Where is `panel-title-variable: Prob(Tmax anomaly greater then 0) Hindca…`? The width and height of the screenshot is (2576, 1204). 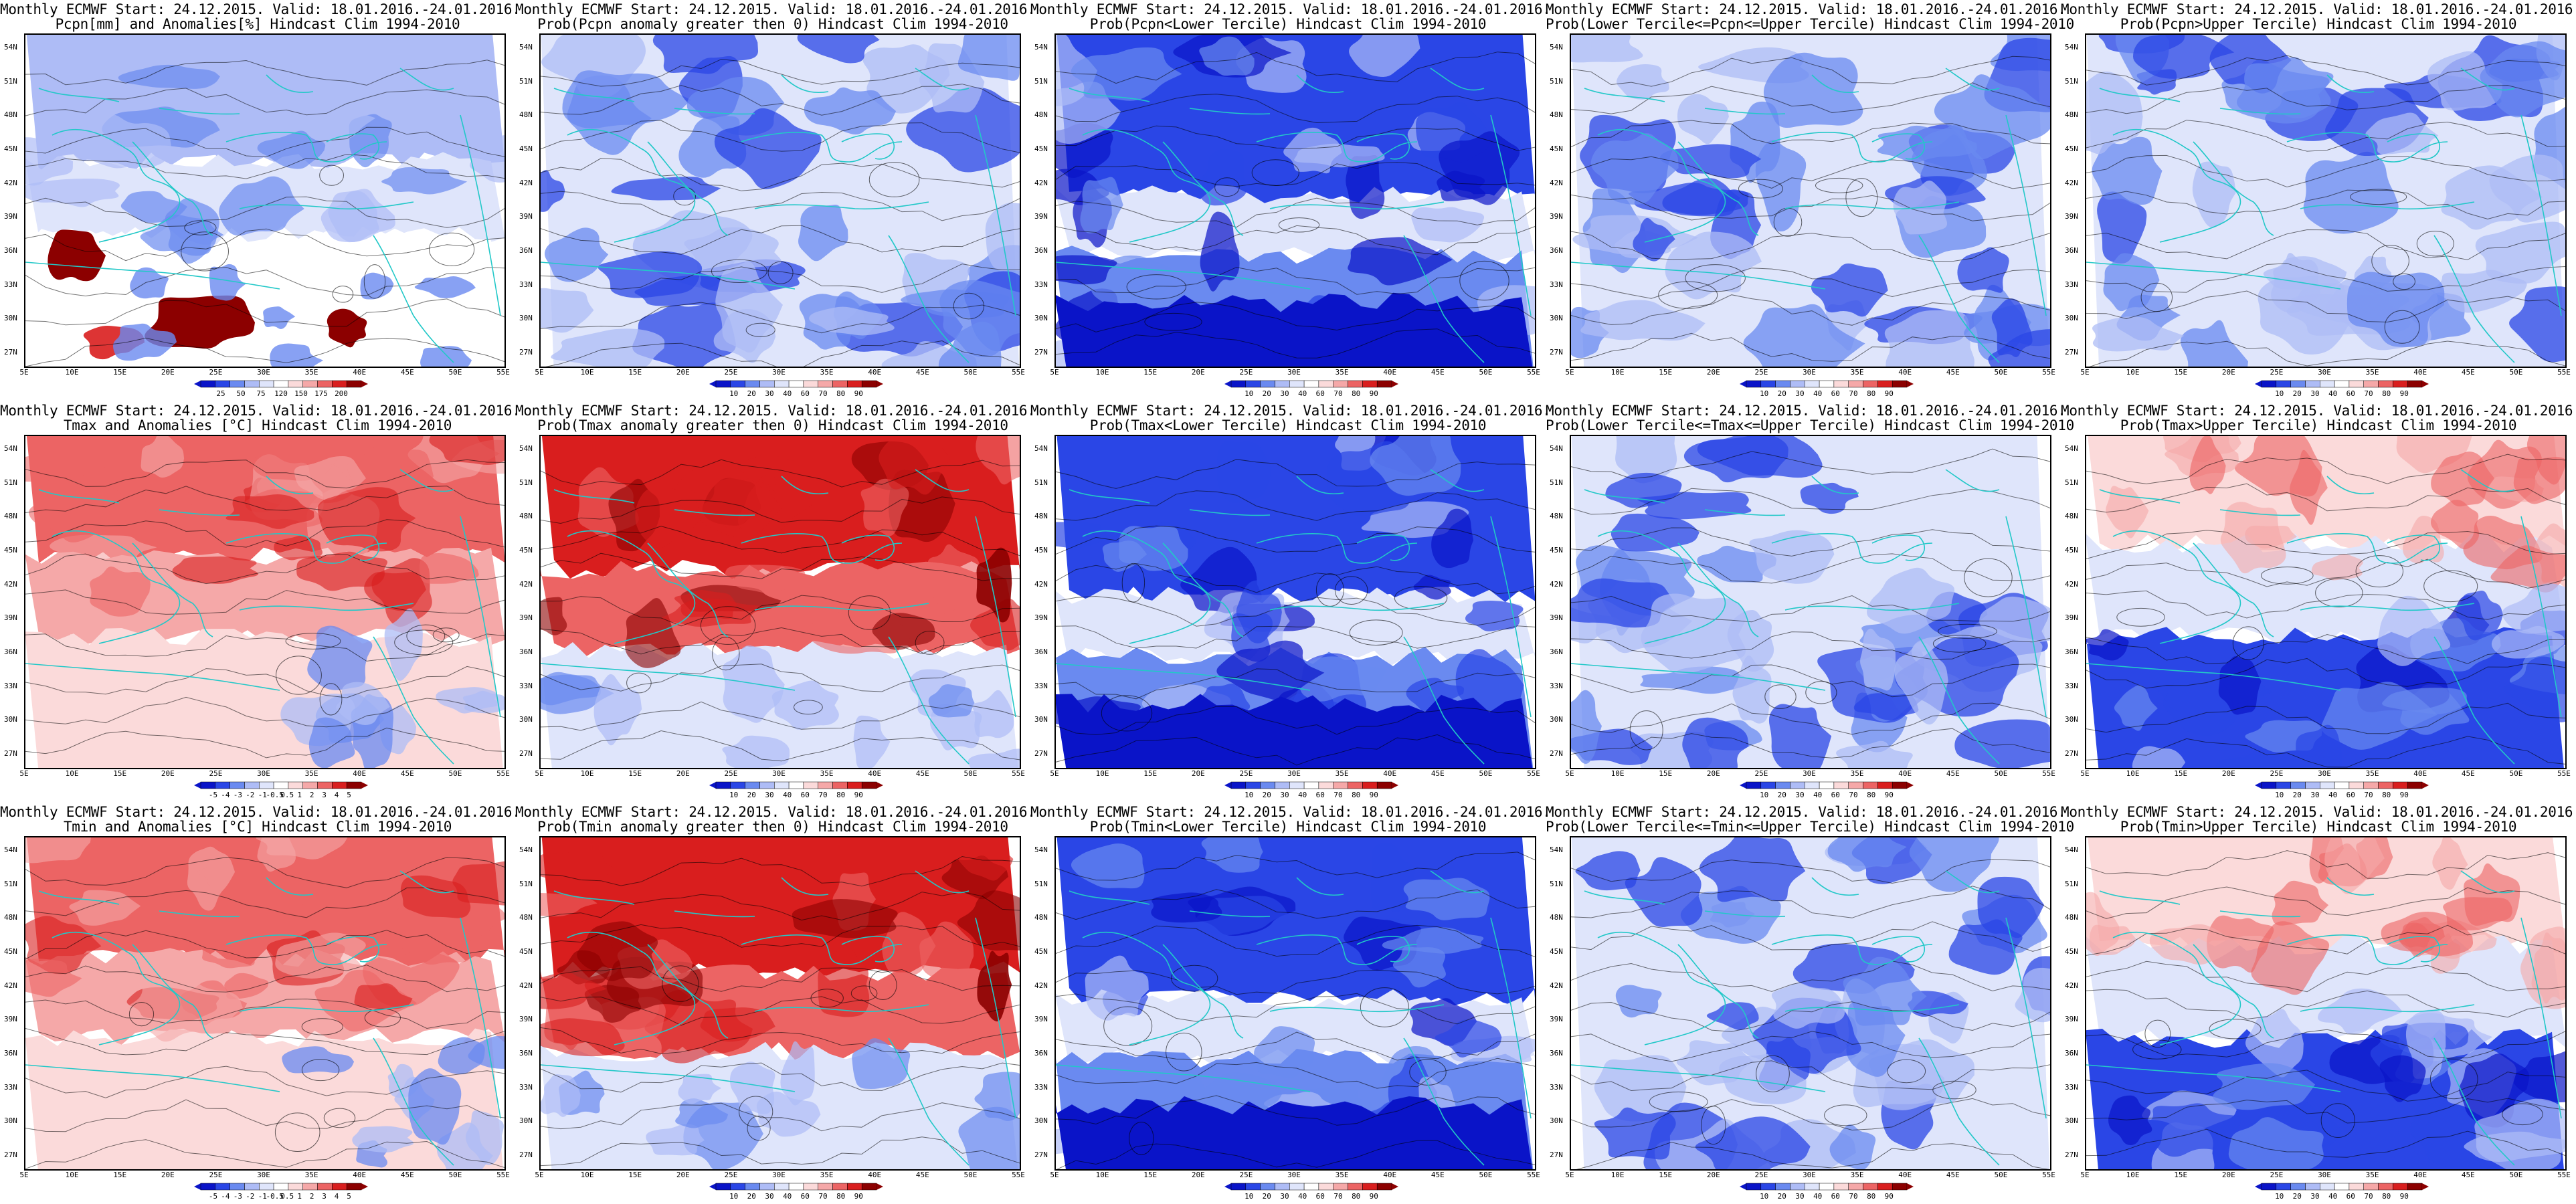 panel-title-variable: Prob(Tmax anomaly greater then 0) Hindca… is located at coordinates (773, 425).